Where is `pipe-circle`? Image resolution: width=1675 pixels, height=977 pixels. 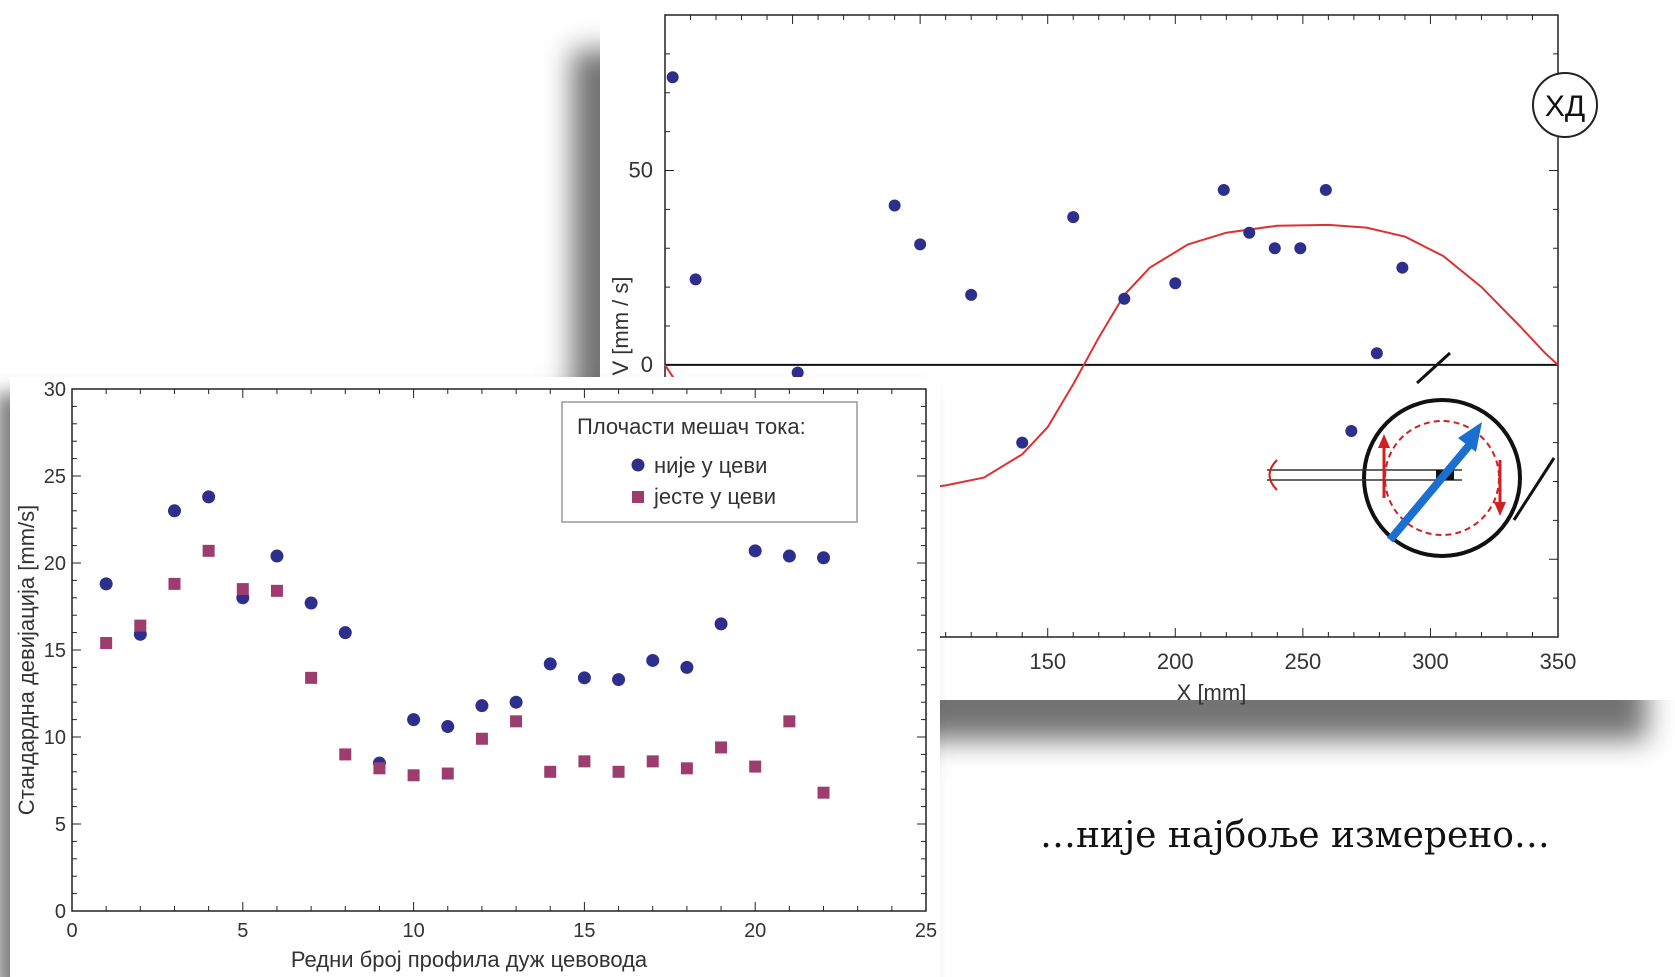 pipe-circle is located at coordinates (1442, 478).